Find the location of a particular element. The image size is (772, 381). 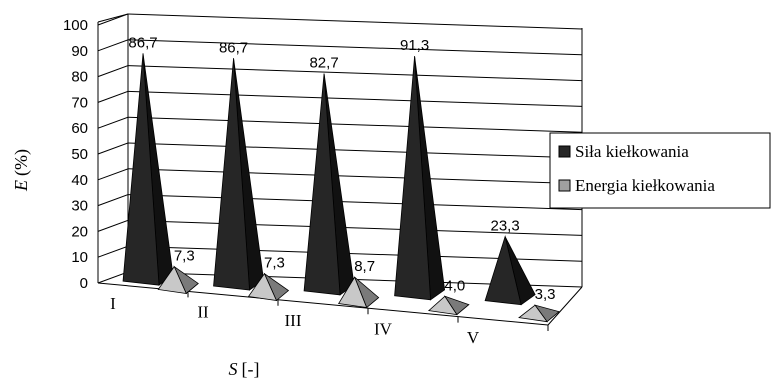

y-tick-label: 50 is located at coordinates (79, 154).